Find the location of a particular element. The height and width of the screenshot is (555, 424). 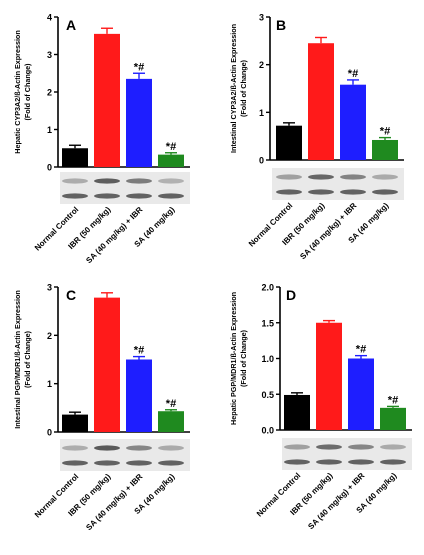

y-tick-label: 1.5 is located at coordinates (267, 323).